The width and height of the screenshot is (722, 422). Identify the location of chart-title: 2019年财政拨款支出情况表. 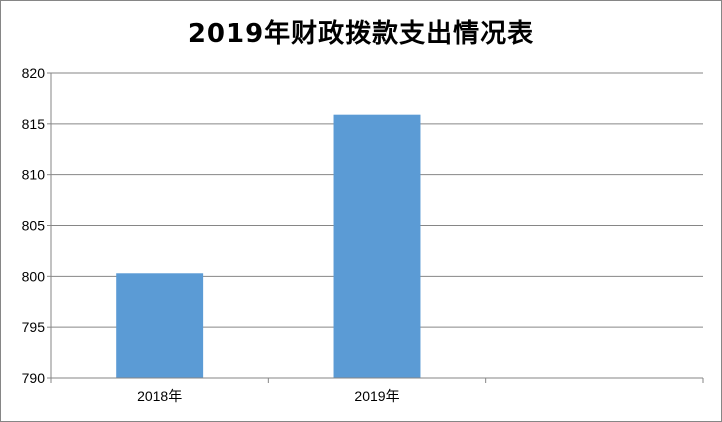
(361, 34).